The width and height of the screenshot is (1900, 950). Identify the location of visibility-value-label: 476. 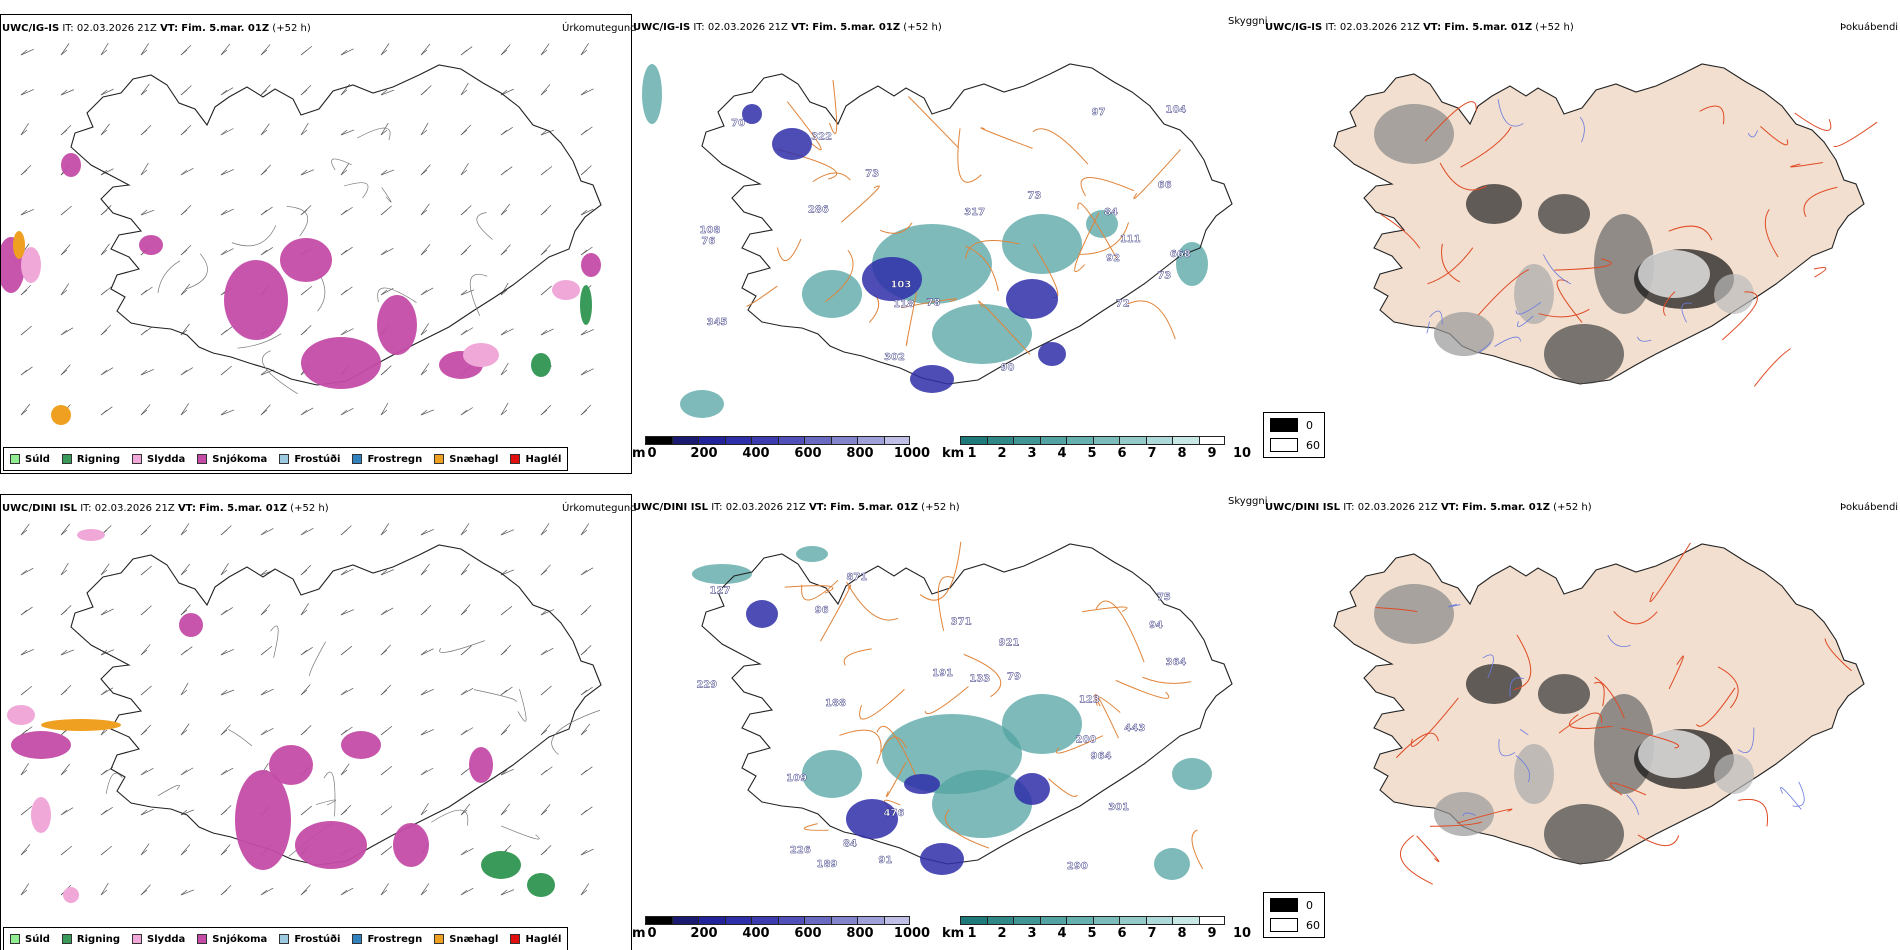
(893, 813).